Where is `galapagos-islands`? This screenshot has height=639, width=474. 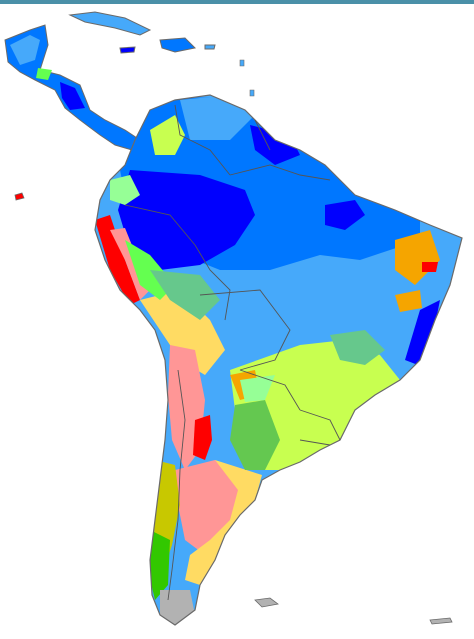 galapagos-islands is located at coordinates (19, 196).